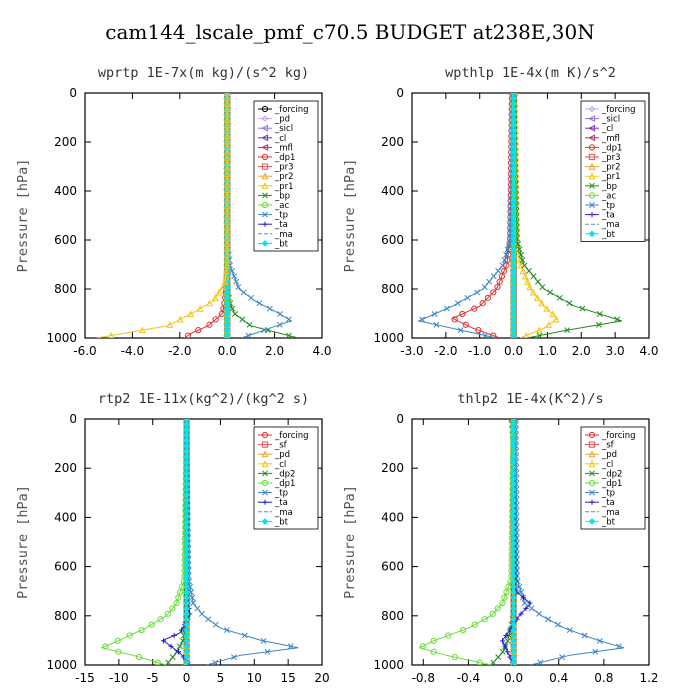 The width and height of the screenshot is (700, 700). I want to click on y-tick-label: 600, so click(65, 240).